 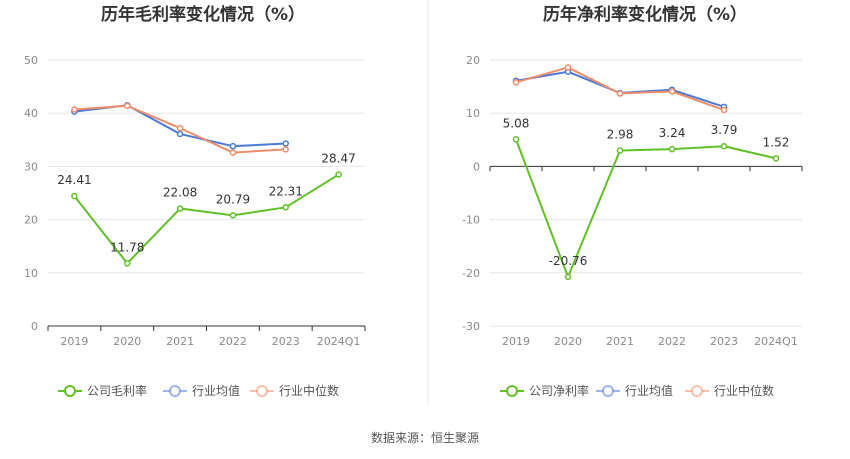 What do you see at coordinates (127, 247) in the screenshot?
I see `data-label: 11.78` at bounding box center [127, 247].